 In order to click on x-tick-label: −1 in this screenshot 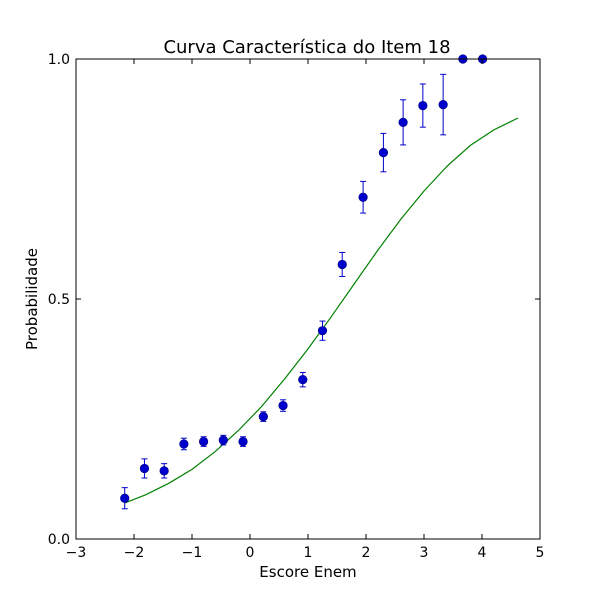, I will do `click(192, 553)`.